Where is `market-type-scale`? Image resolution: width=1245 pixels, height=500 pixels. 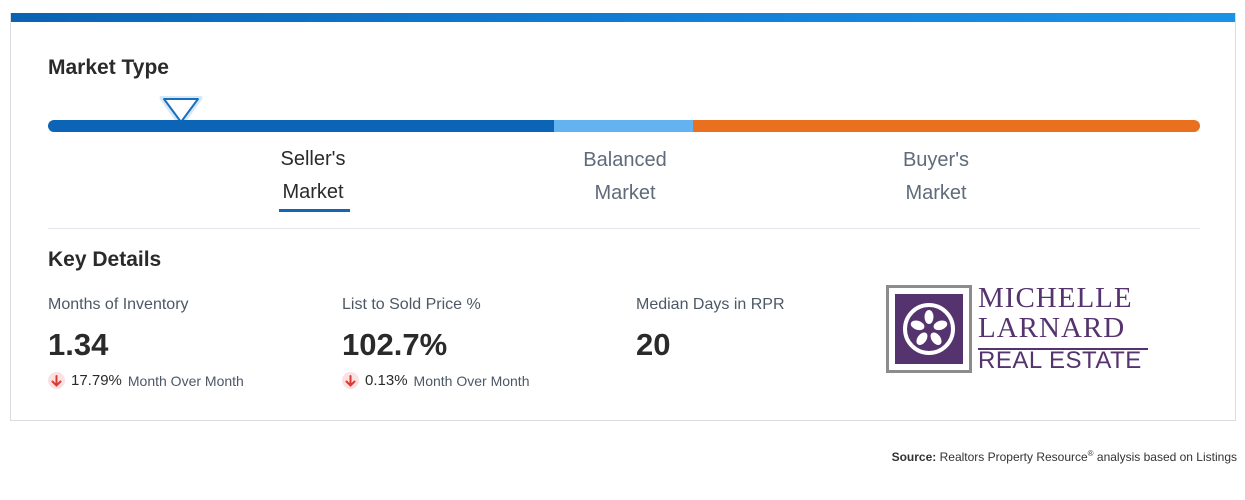
market-type-scale is located at coordinates (624, 126).